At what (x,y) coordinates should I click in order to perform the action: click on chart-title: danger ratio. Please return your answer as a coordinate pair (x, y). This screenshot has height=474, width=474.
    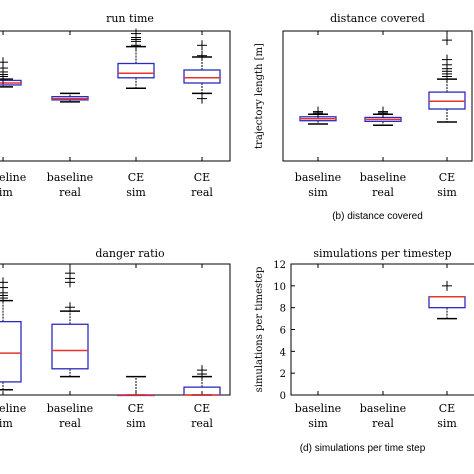
    Looking at the image, I should click on (130, 253).